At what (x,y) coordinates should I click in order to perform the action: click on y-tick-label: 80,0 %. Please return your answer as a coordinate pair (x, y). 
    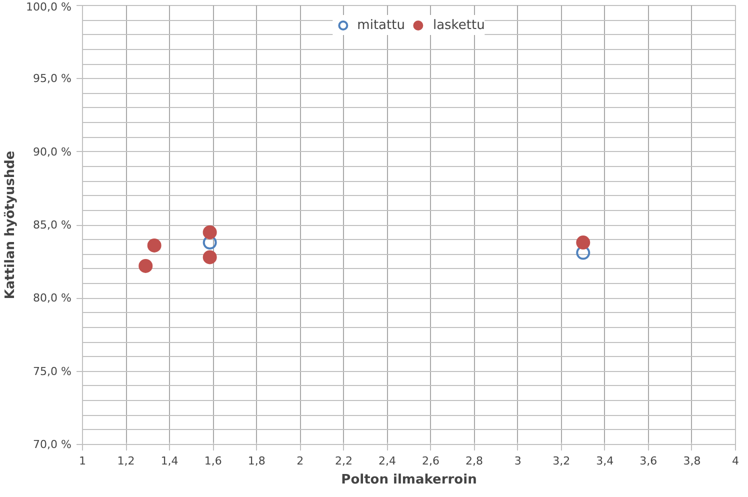
    Looking at the image, I should click on (52, 298).